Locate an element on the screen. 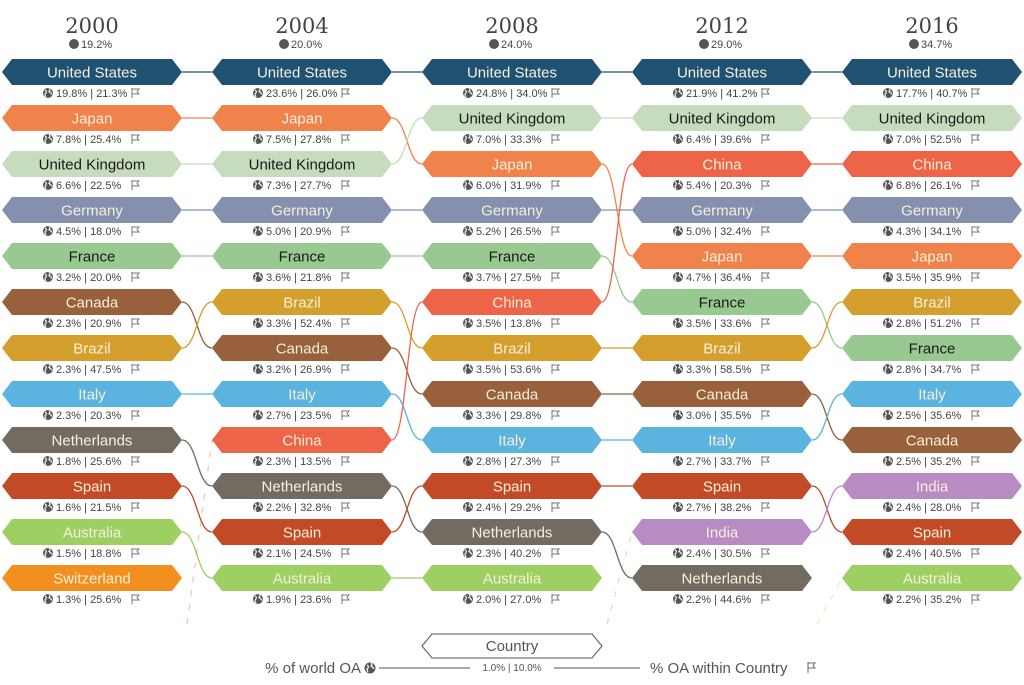 This screenshot has width=1024, height=685. country-node-spain: Spain 2.7% | 38.2% is located at coordinates (722, 493).